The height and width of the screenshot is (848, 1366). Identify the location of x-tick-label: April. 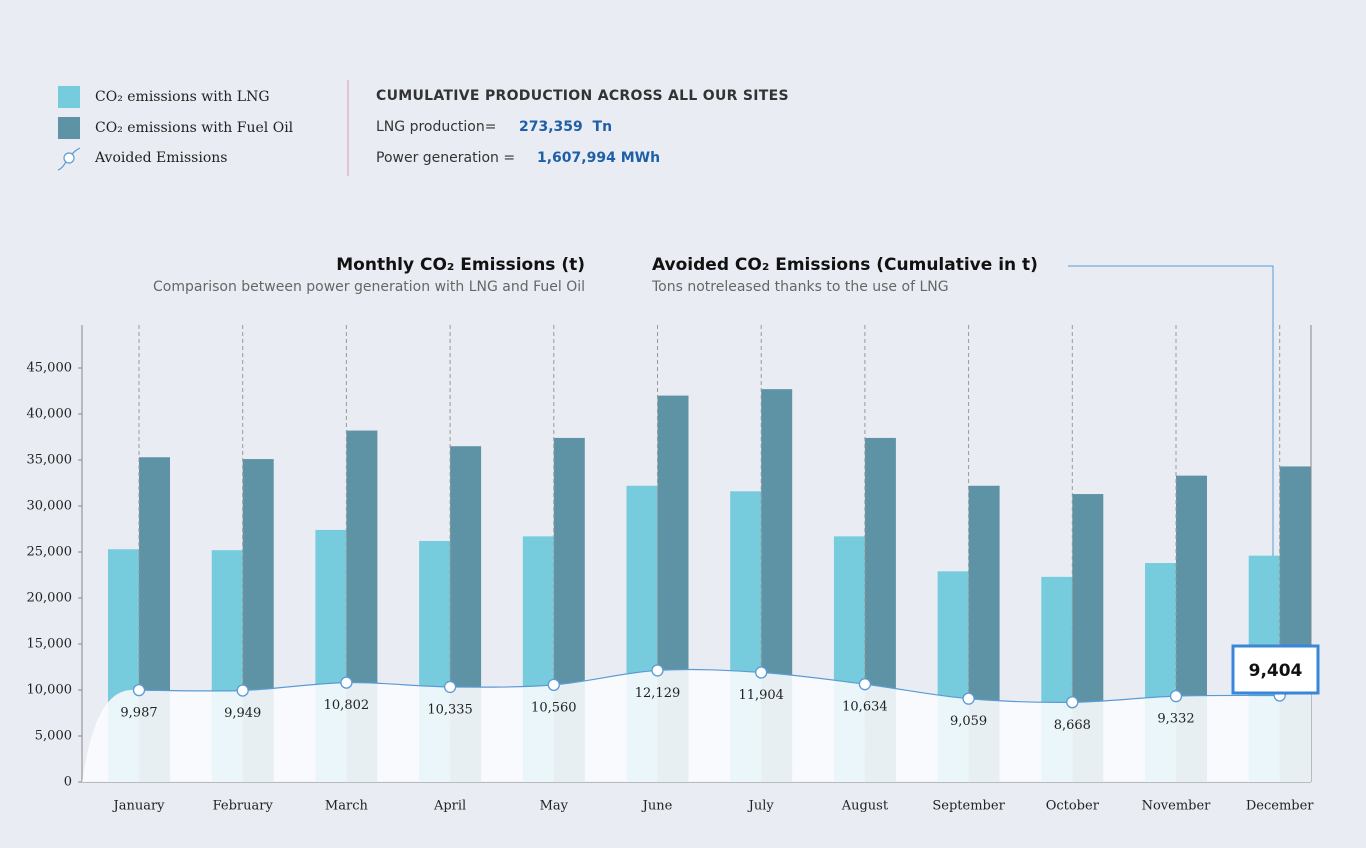
(449, 806).